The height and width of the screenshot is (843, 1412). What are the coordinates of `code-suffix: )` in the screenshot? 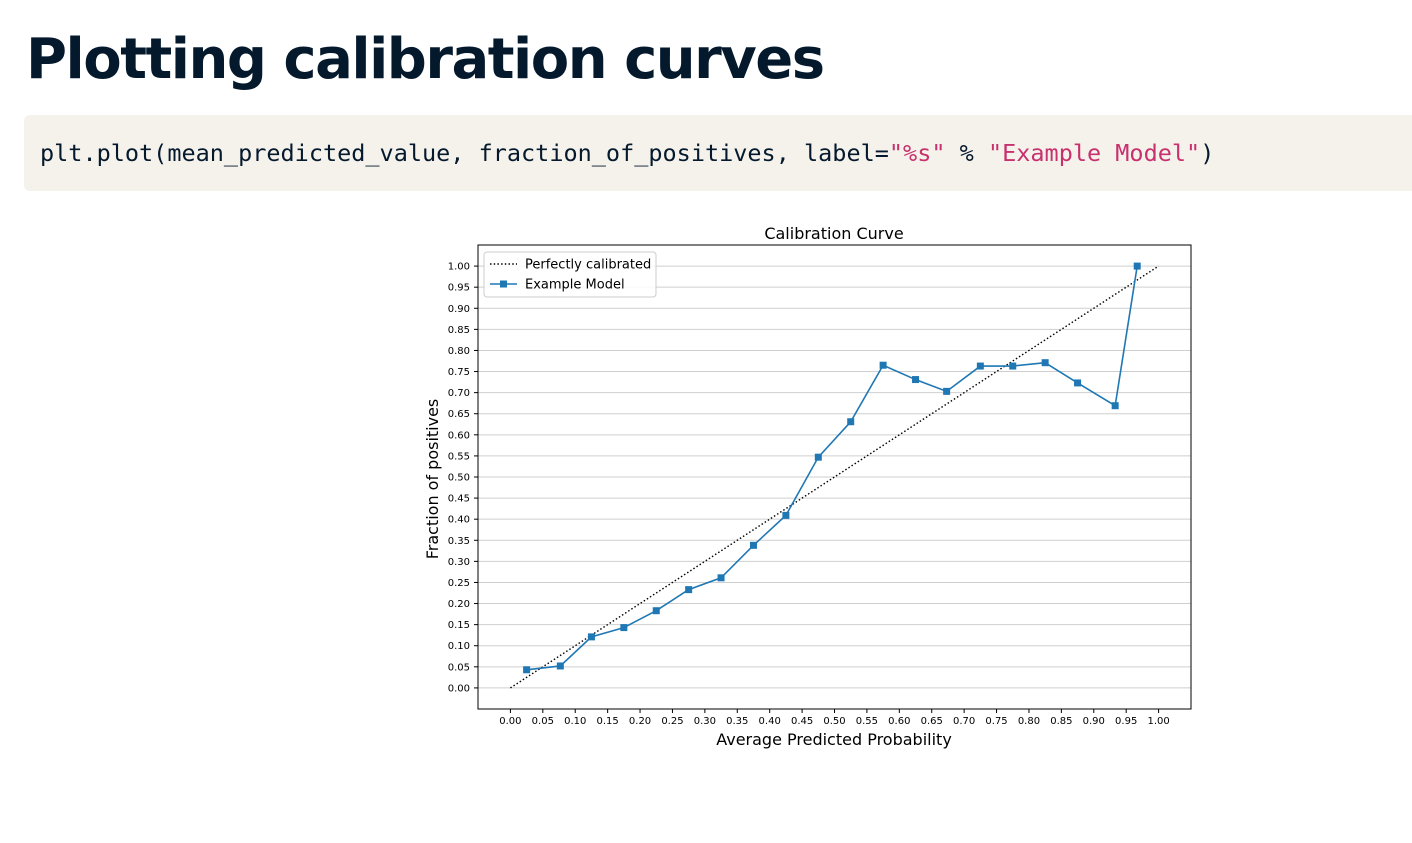 It's located at (1207, 153).